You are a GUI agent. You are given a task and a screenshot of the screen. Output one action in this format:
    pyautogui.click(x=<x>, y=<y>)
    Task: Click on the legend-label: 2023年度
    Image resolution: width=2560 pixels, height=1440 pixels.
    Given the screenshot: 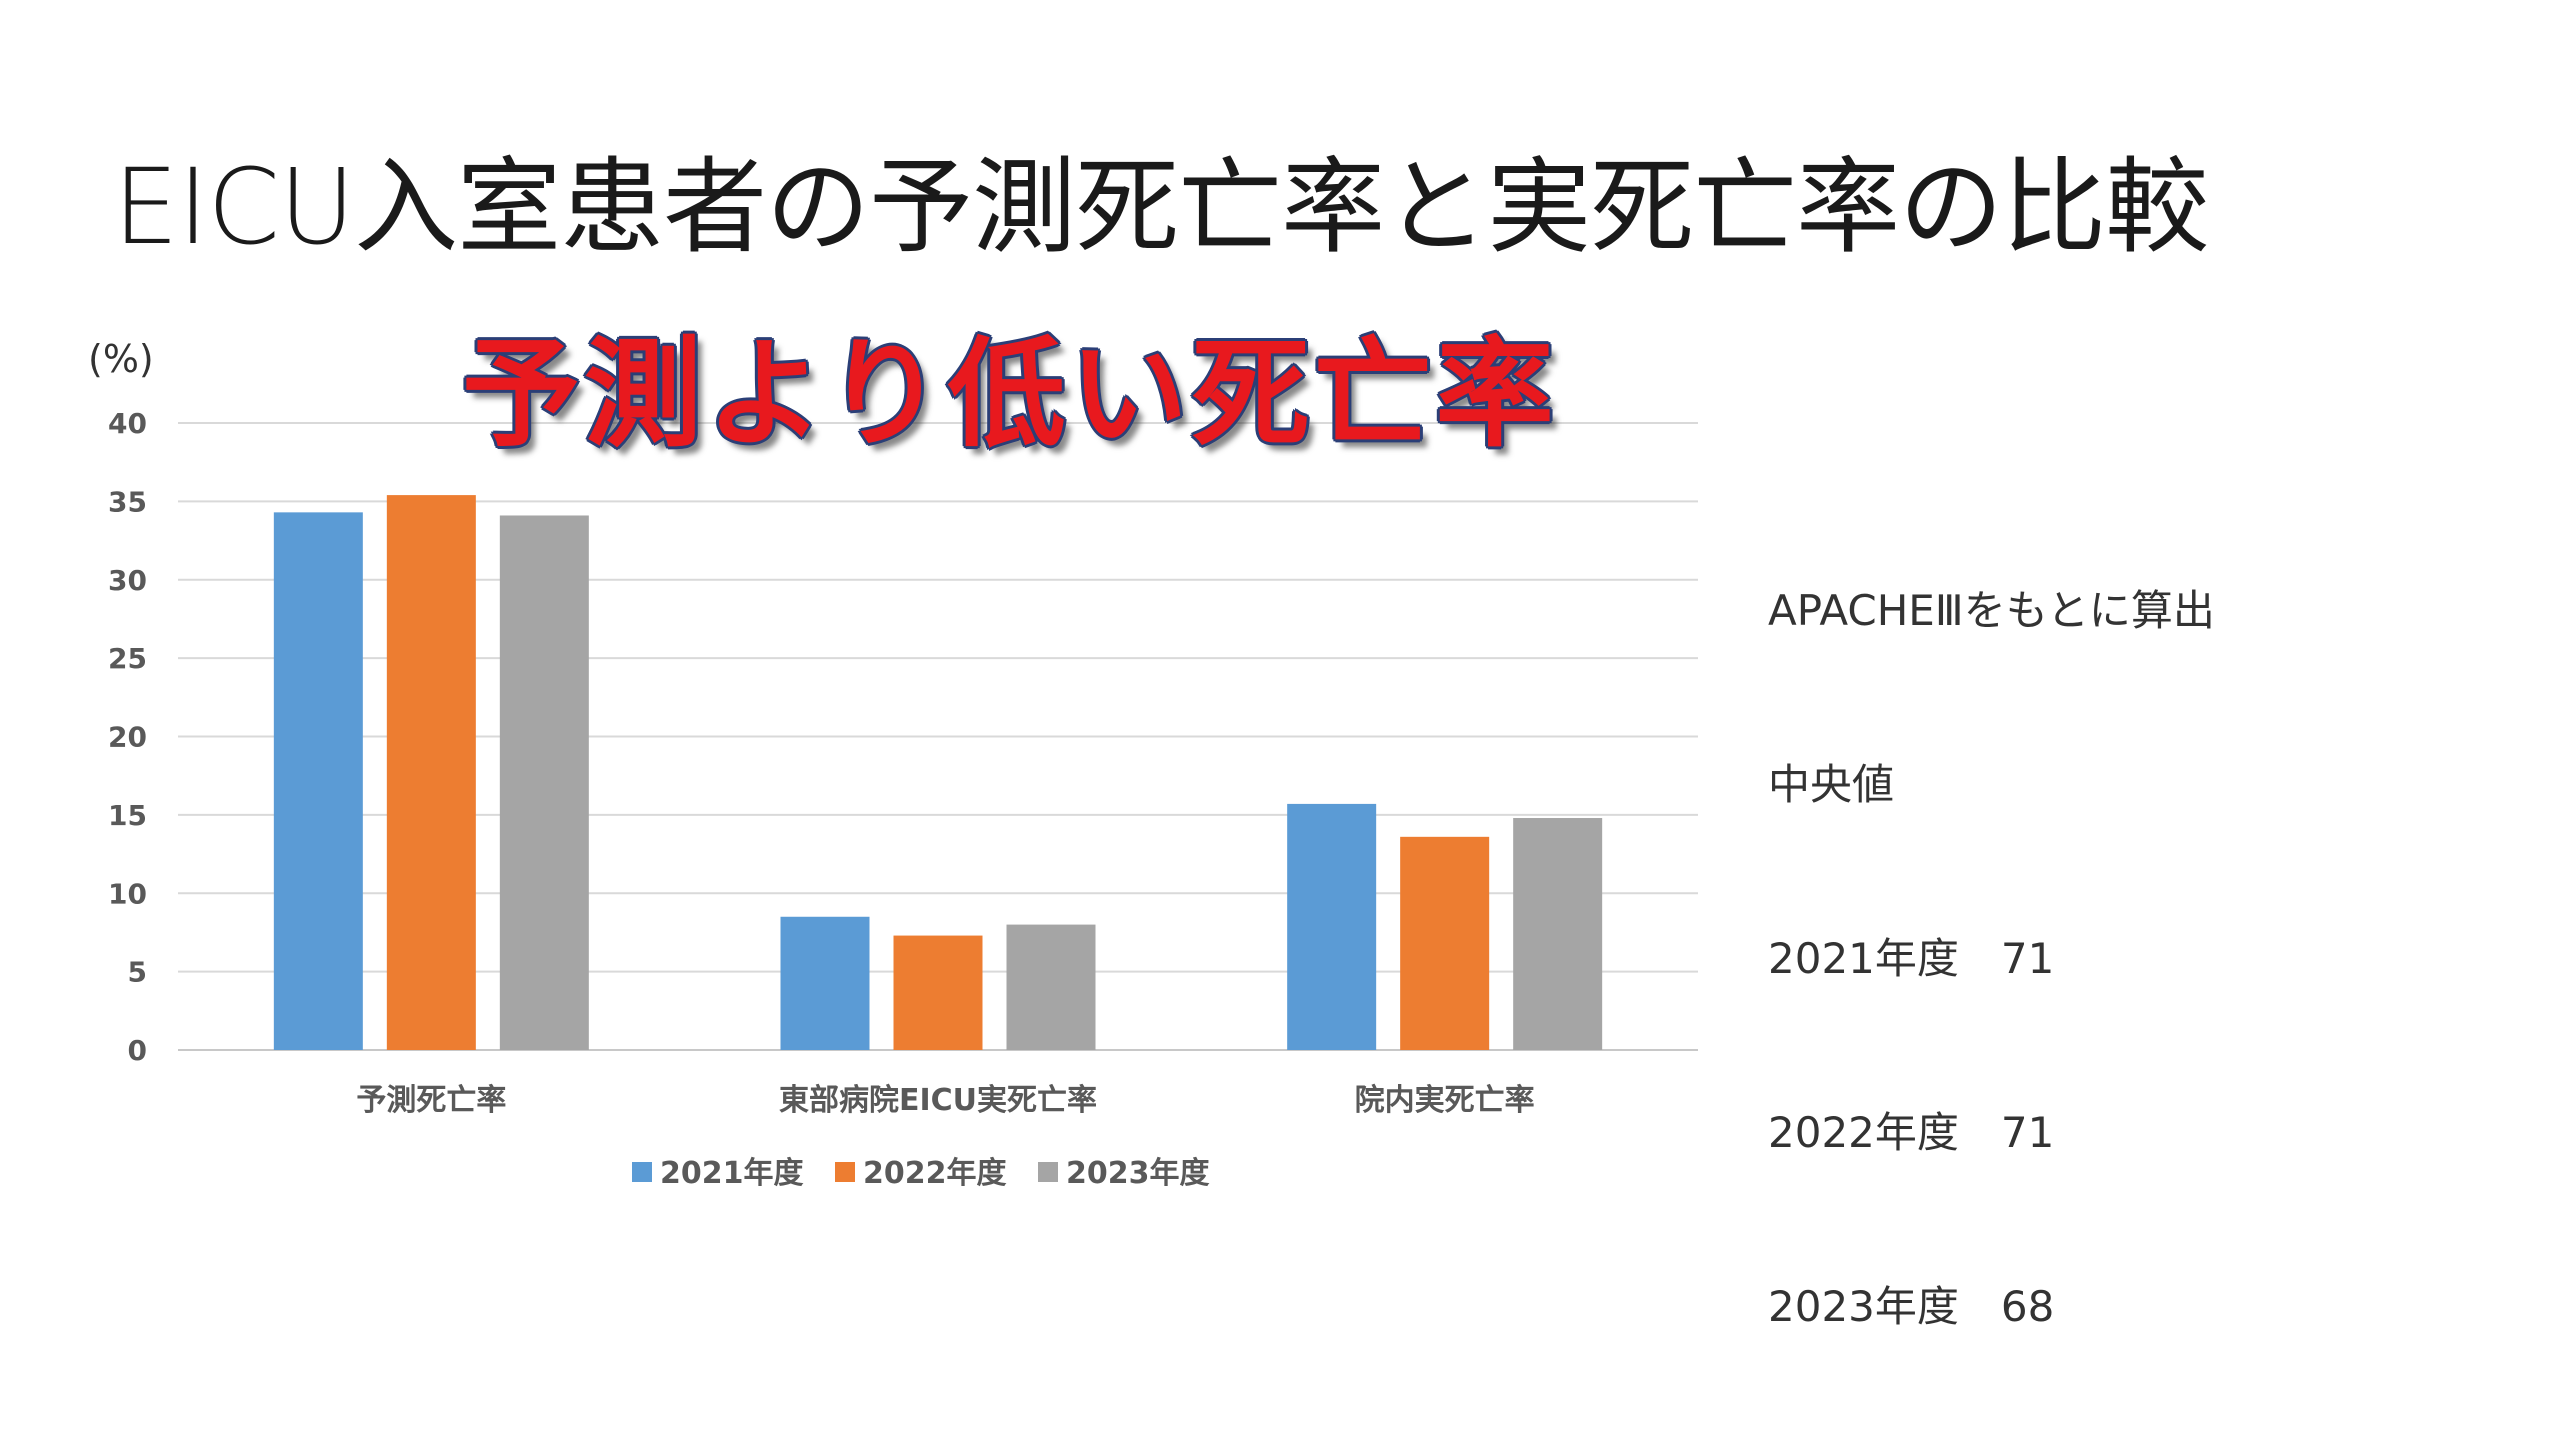 What is the action you would take?
    pyautogui.click(x=1138, y=1173)
    